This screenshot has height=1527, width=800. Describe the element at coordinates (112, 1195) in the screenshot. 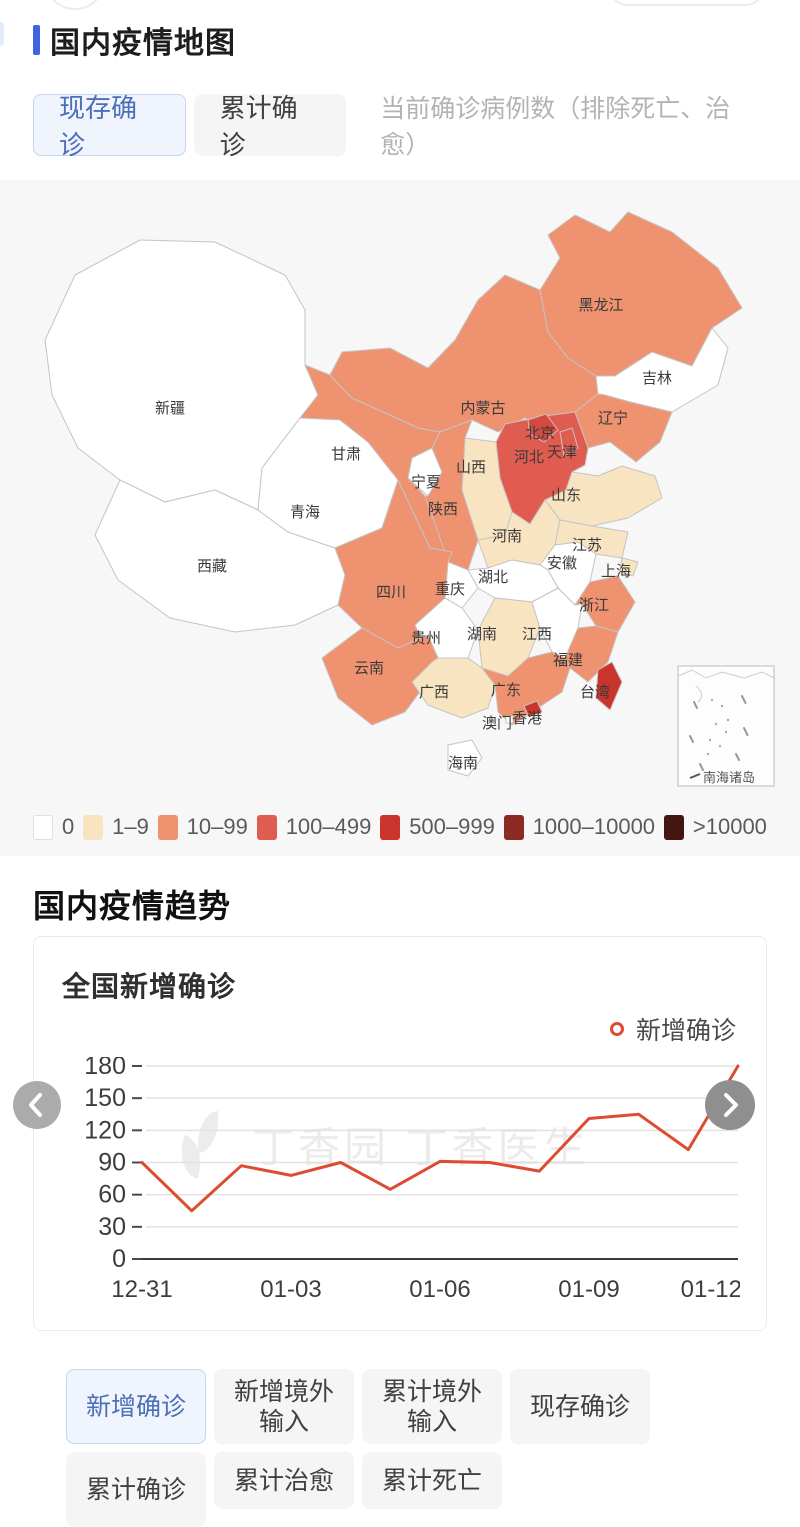

I see `y-axis-tick: 60` at that location.